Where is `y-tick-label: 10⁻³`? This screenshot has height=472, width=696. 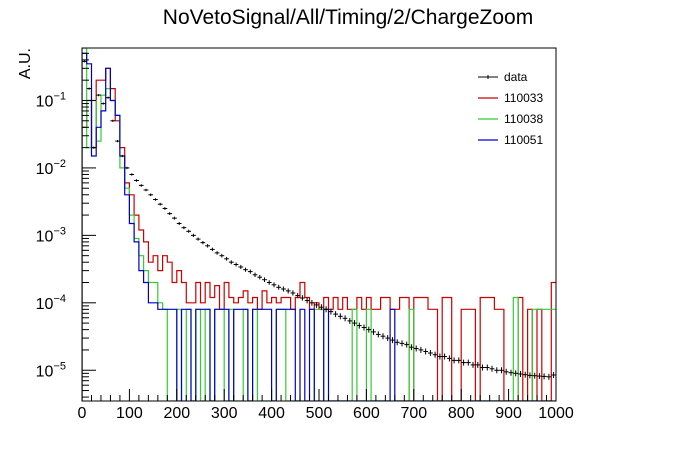
y-tick-label: 10⁻³ is located at coordinates (51, 235).